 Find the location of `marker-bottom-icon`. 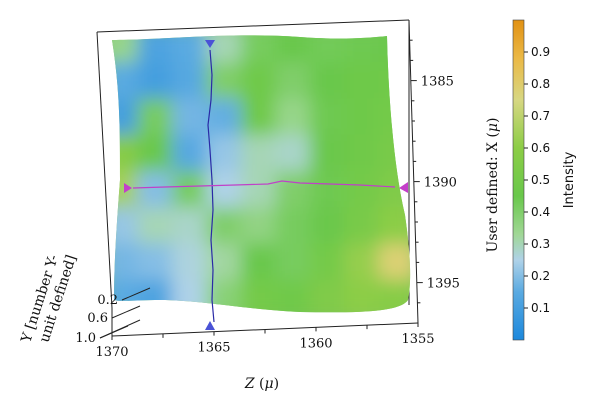

marker-bottom-icon is located at coordinates (210, 325).